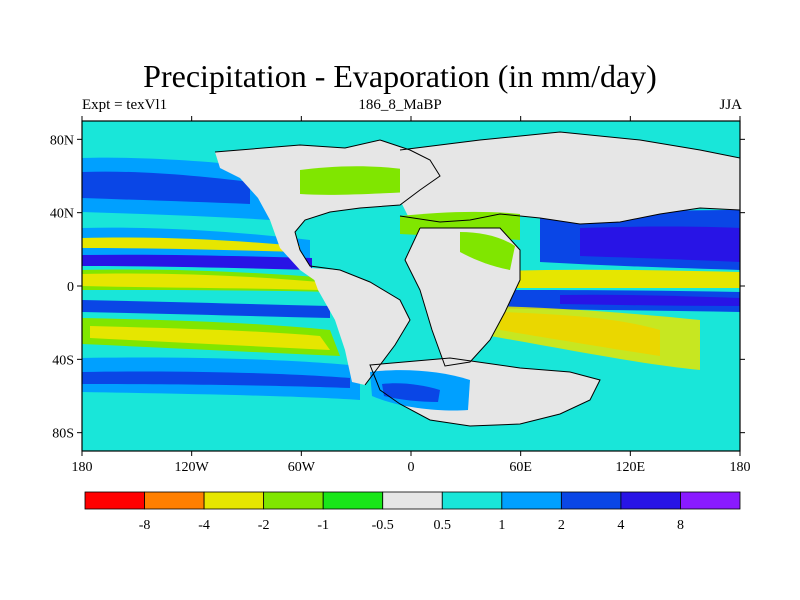 The height and width of the screenshot is (600, 800). I want to click on colorbar-label: 1, so click(501, 525).